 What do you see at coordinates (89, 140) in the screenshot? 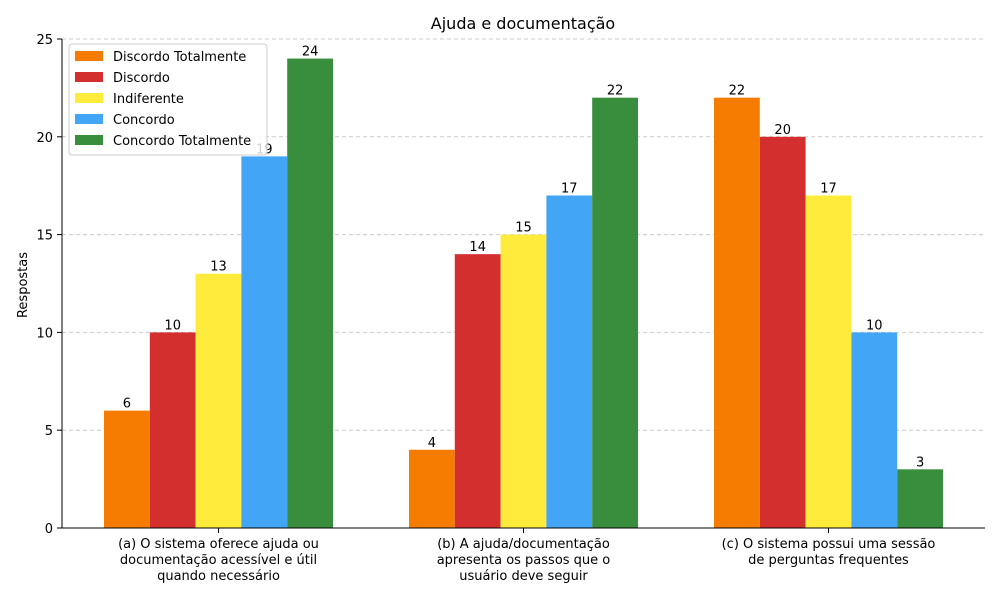
I see `legend-swatch-concordo-totalmente` at bounding box center [89, 140].